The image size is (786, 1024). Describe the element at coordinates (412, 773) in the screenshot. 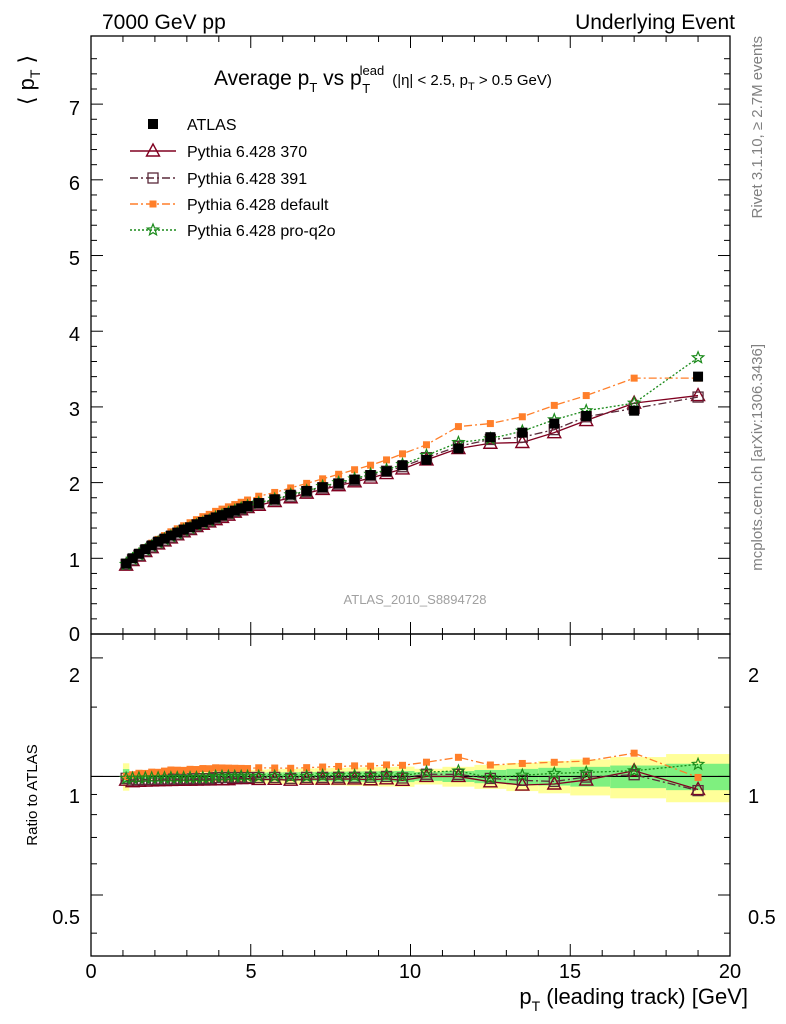

I see `ratio-plot-series` at that location.